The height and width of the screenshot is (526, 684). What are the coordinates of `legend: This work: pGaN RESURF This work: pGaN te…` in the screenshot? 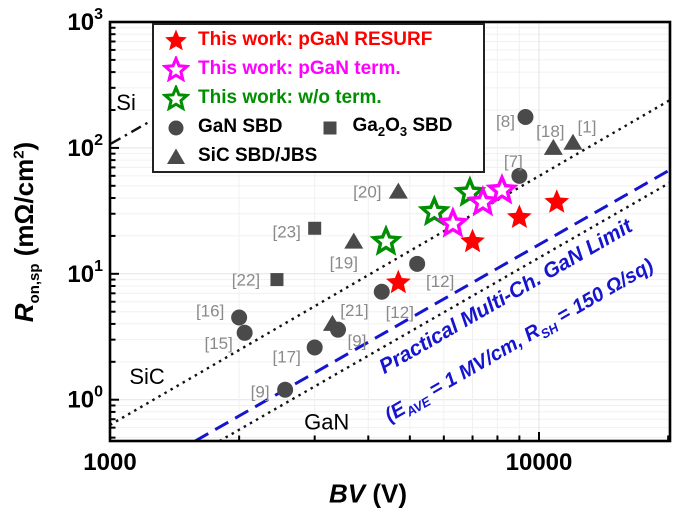 It's located at (318, 98).